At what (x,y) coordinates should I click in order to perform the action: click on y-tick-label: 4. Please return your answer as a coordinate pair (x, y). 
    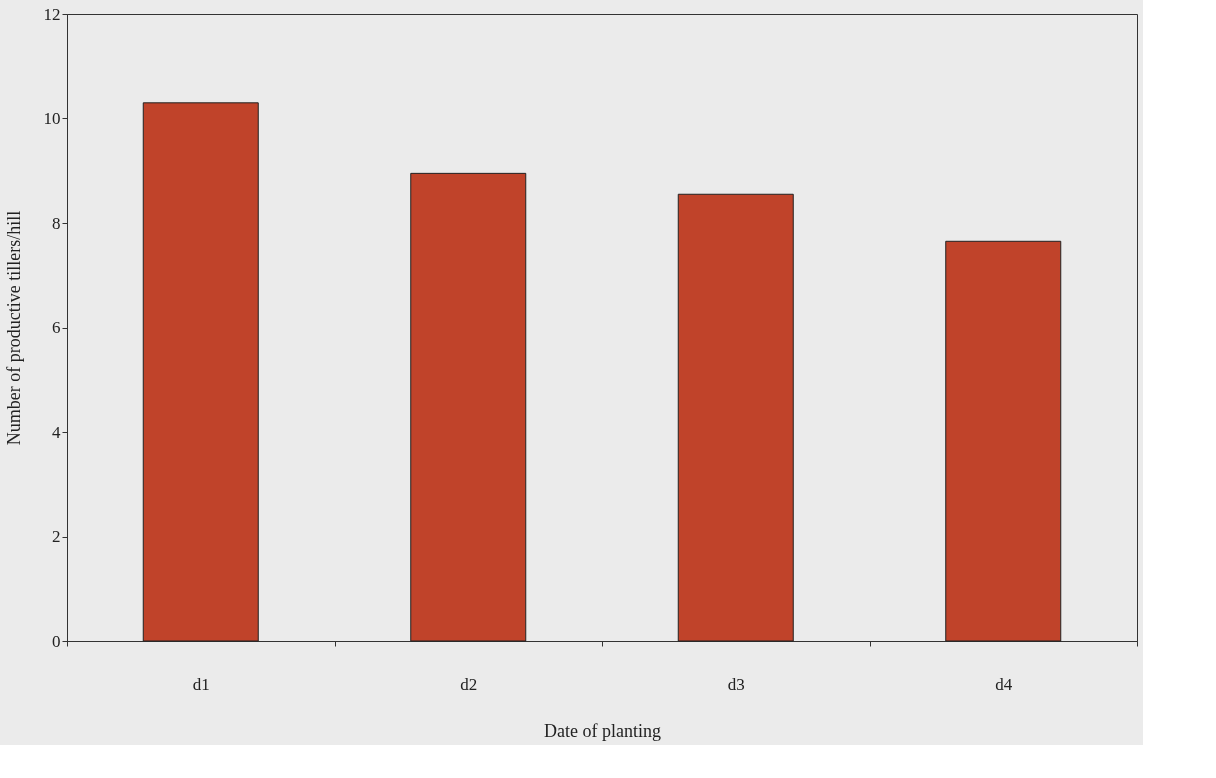
    Looking at the image, I should click on (56, 432).